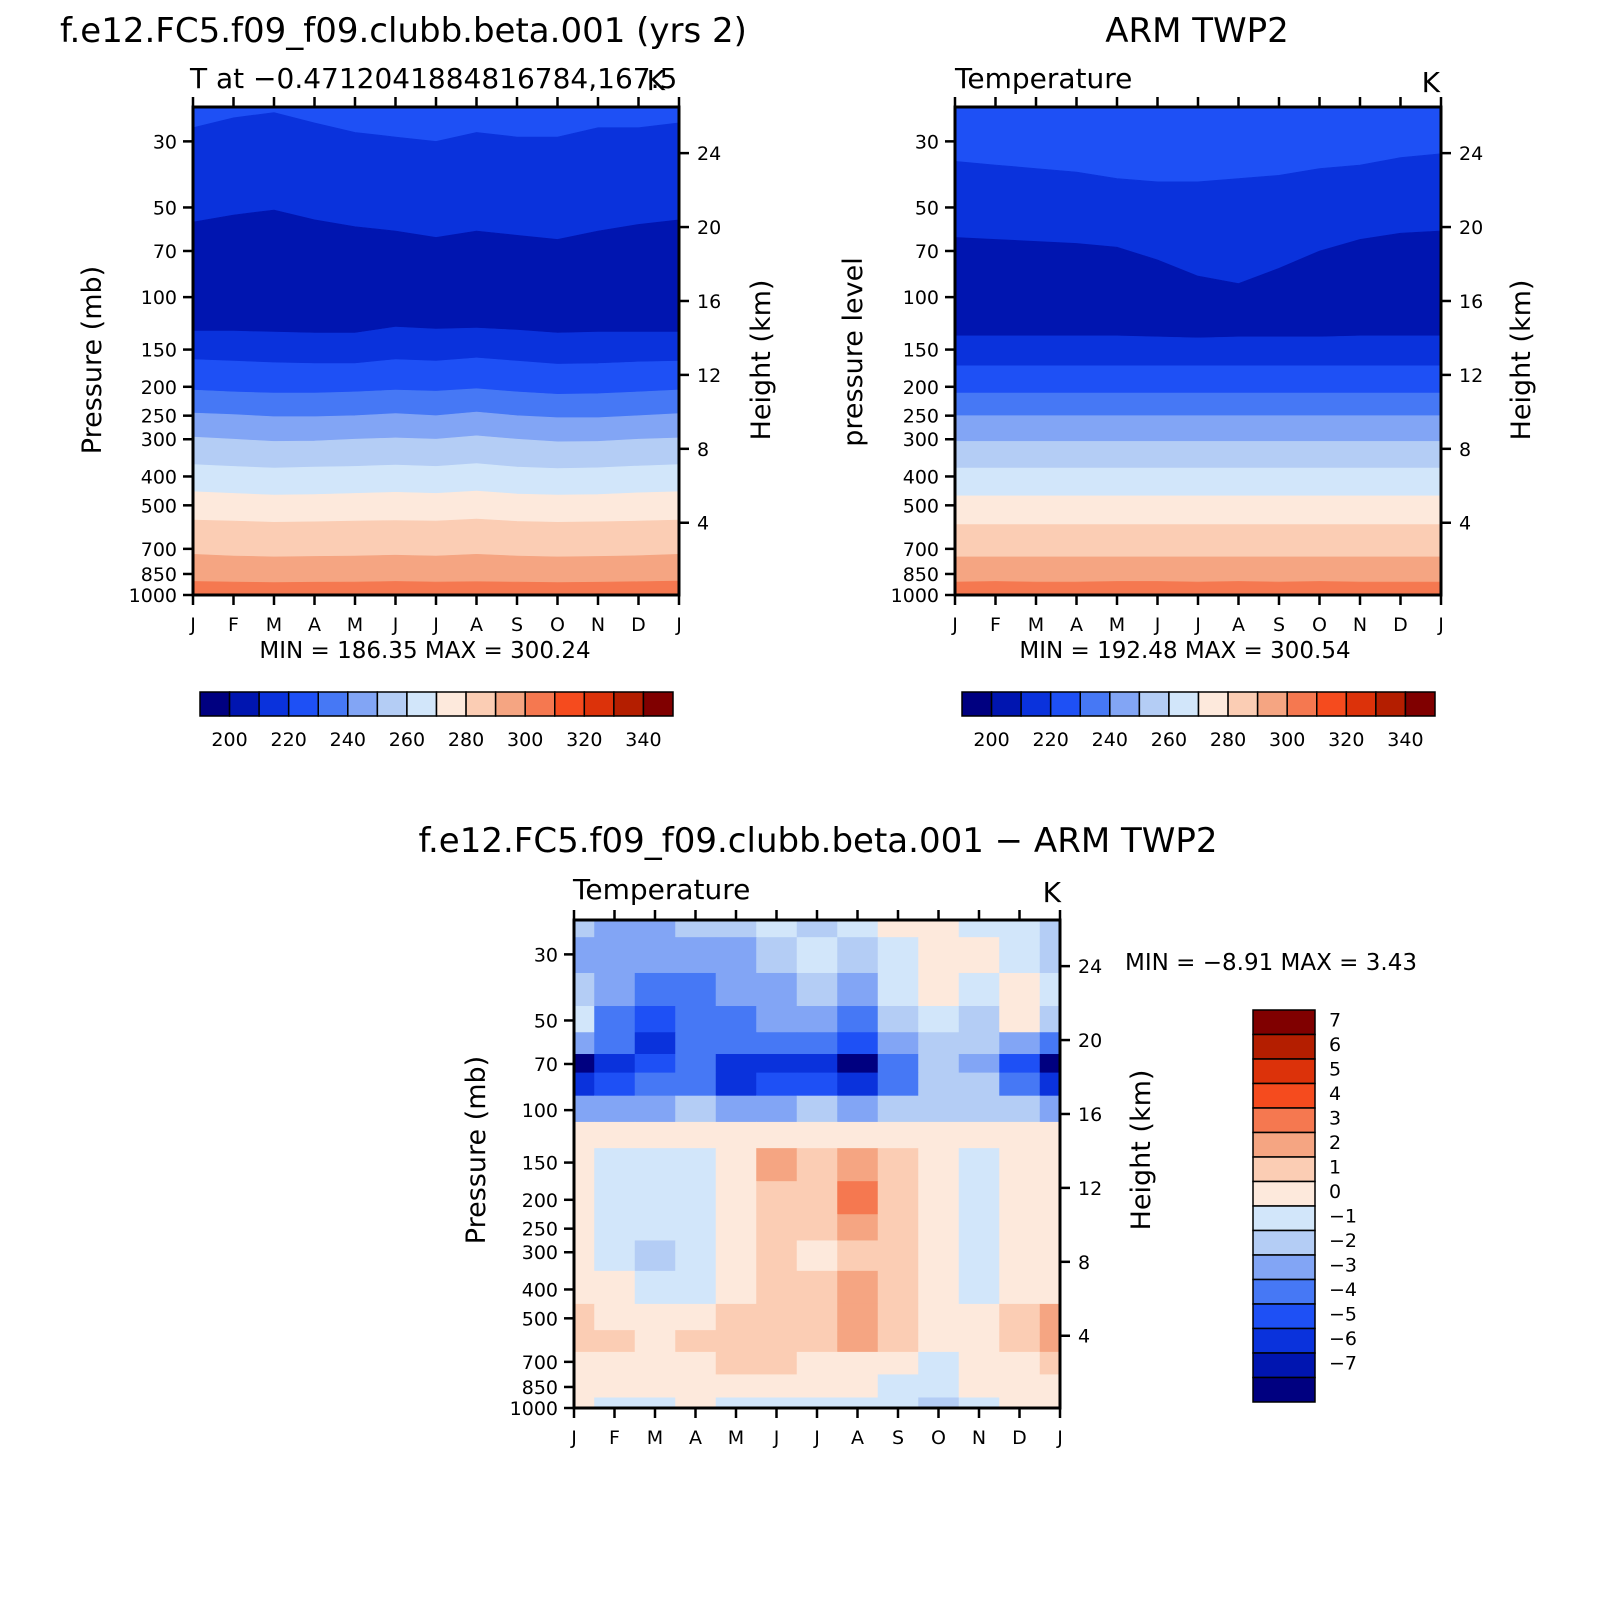  What do you see at coordinates (540, 1230) in the screenshot?
I see `diff-y-tick-label: 250` at bounding box center [540, 1230].